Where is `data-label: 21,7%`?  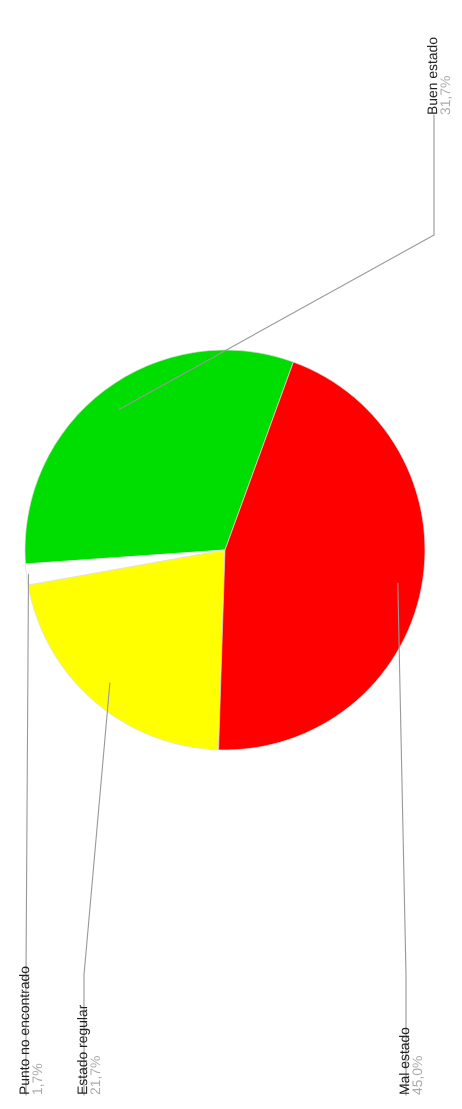
data-label: 21,7% is located at coordinates (96, 1075).